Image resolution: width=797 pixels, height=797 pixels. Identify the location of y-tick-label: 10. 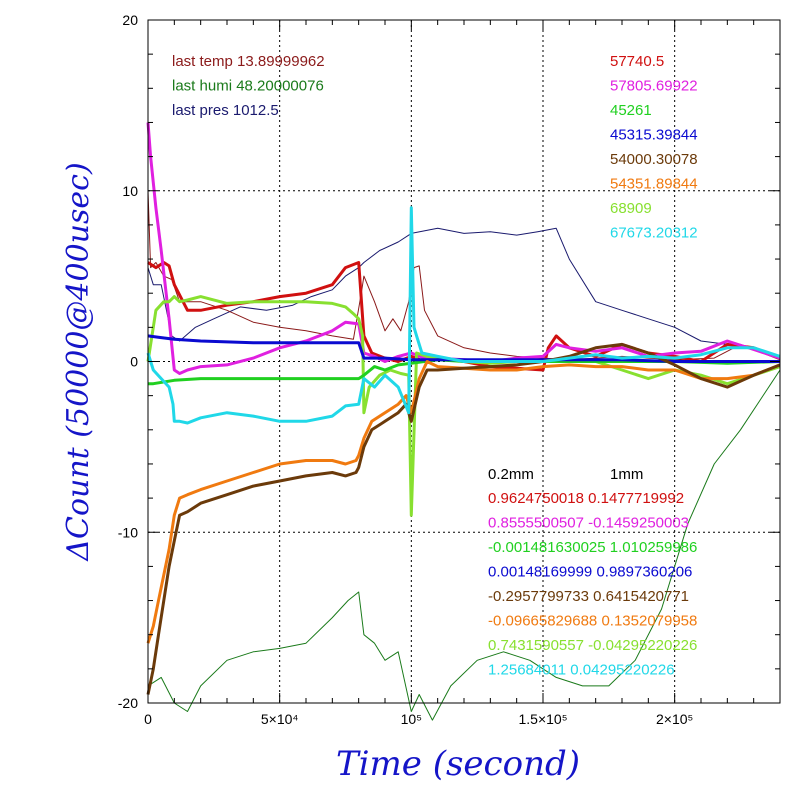
(130, 191).